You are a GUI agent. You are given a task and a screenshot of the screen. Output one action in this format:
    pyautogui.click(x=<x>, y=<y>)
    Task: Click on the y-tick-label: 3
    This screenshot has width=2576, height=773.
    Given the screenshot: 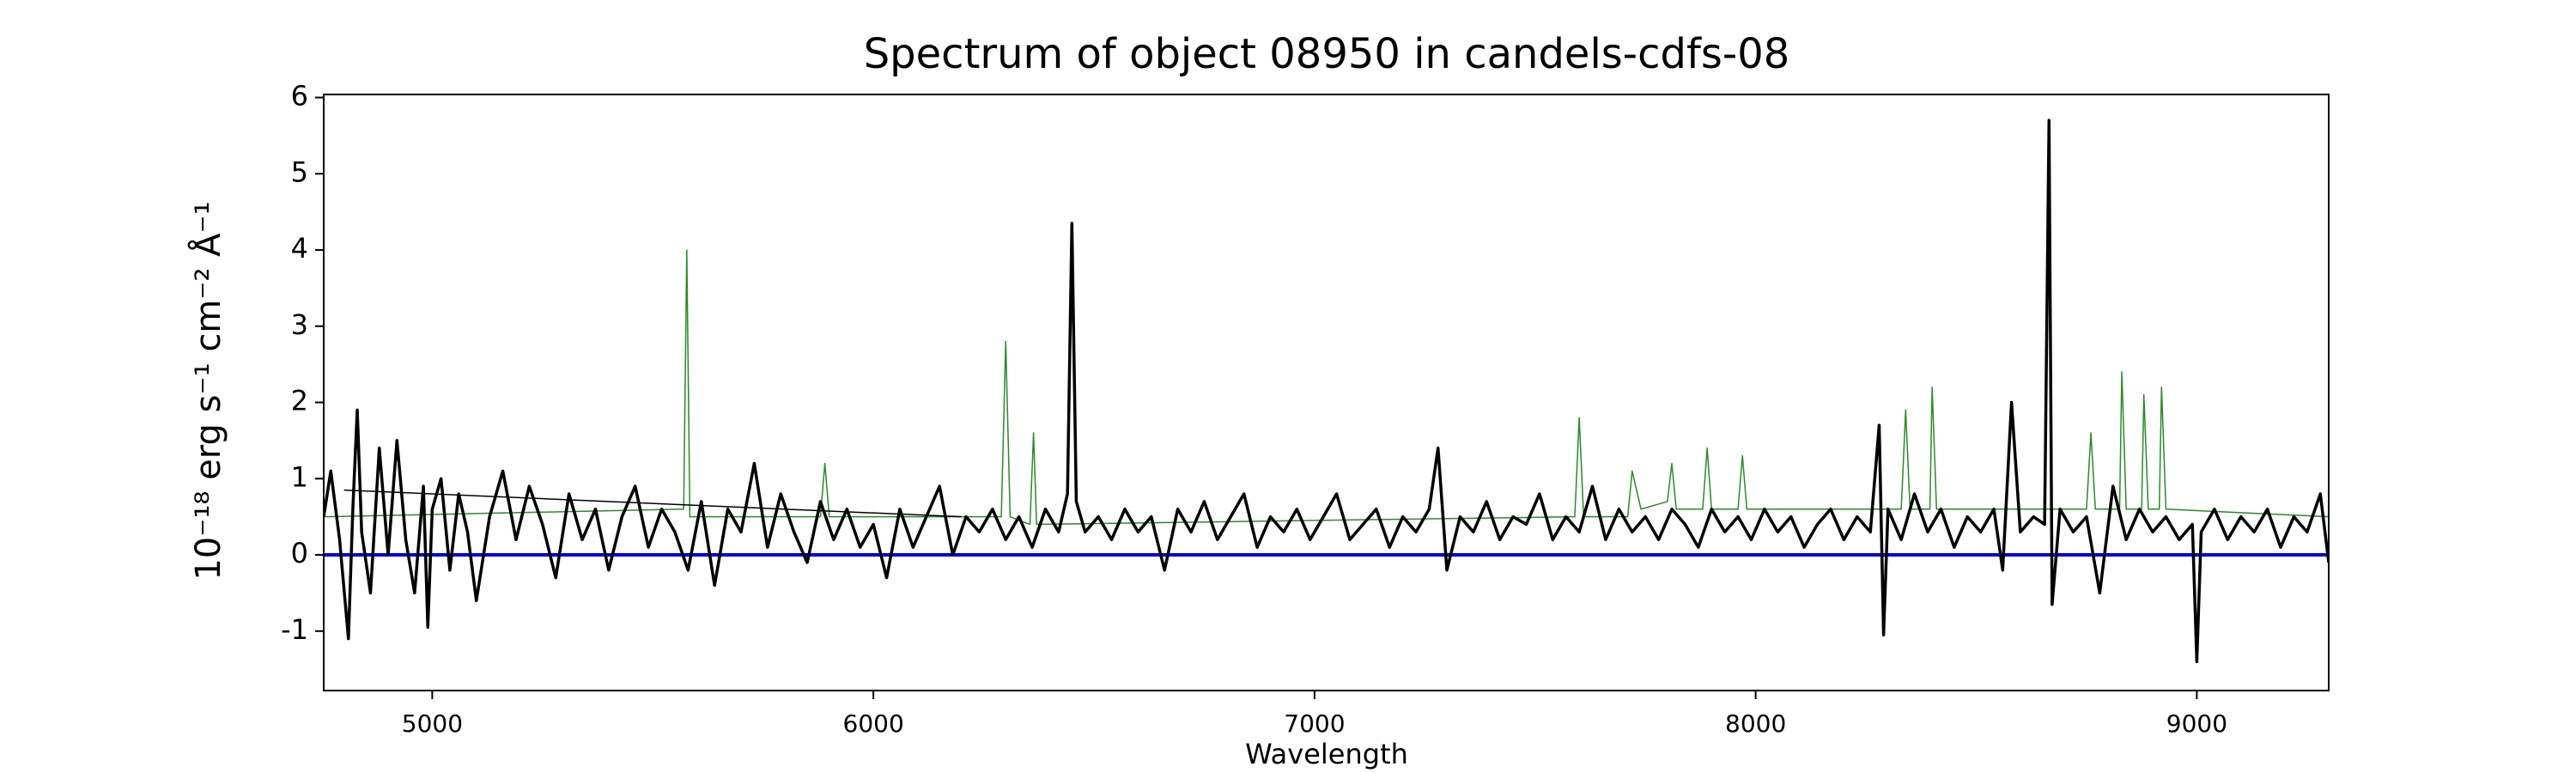 What is the action you would take?
    pyautogui.click(x=300, y=324)
    